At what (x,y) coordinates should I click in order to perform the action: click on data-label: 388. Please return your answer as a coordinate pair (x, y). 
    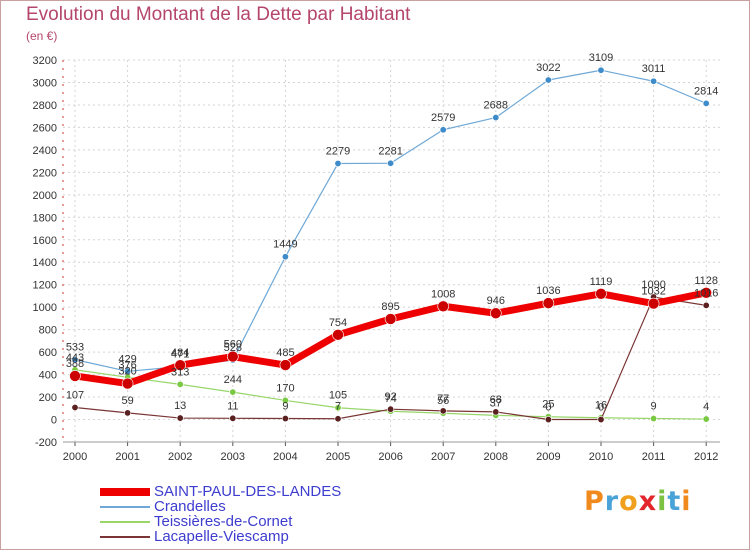
    Looking at the image, I should click on (75, 364).